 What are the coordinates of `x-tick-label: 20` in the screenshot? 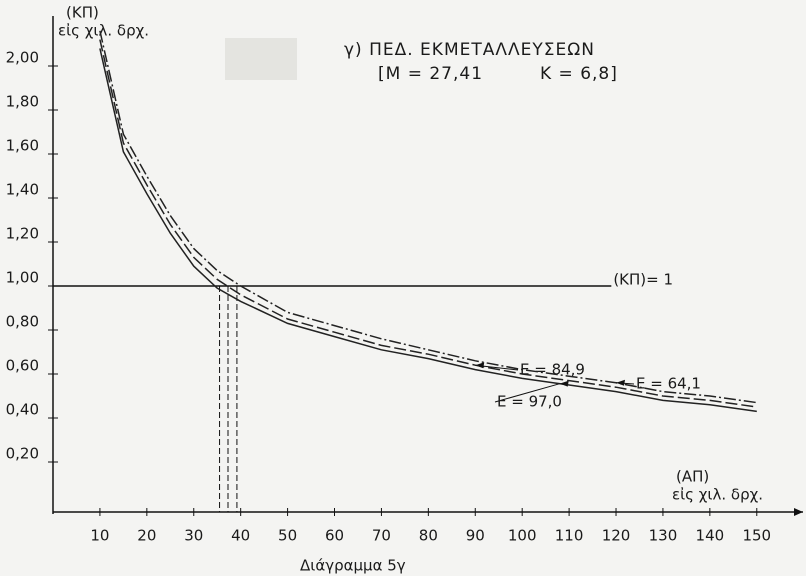 It's located at (146, 536).